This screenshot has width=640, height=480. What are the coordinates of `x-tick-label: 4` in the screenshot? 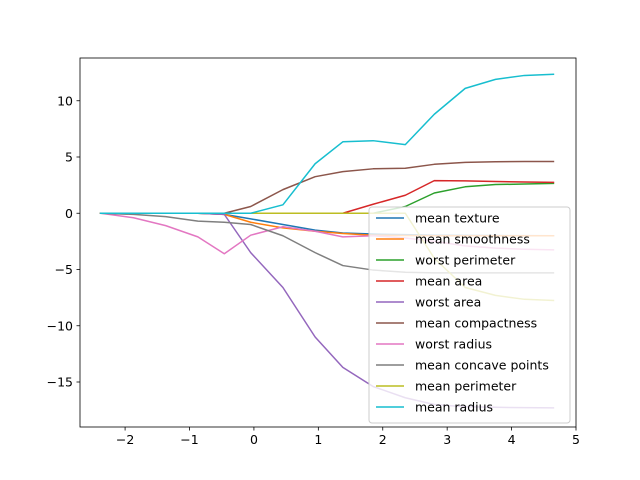 It's located at (512, 439).